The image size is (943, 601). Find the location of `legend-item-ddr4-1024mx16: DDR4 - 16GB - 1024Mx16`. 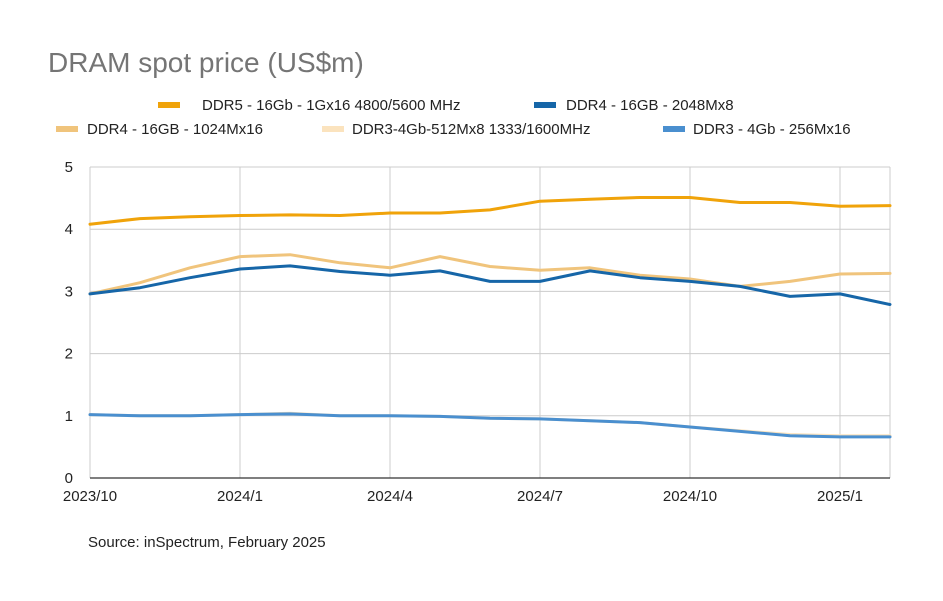

legend-item-ddr4-1024mx16: DDR4 - 16GB - 1024Mx16 is located at coordinates (159, 129).